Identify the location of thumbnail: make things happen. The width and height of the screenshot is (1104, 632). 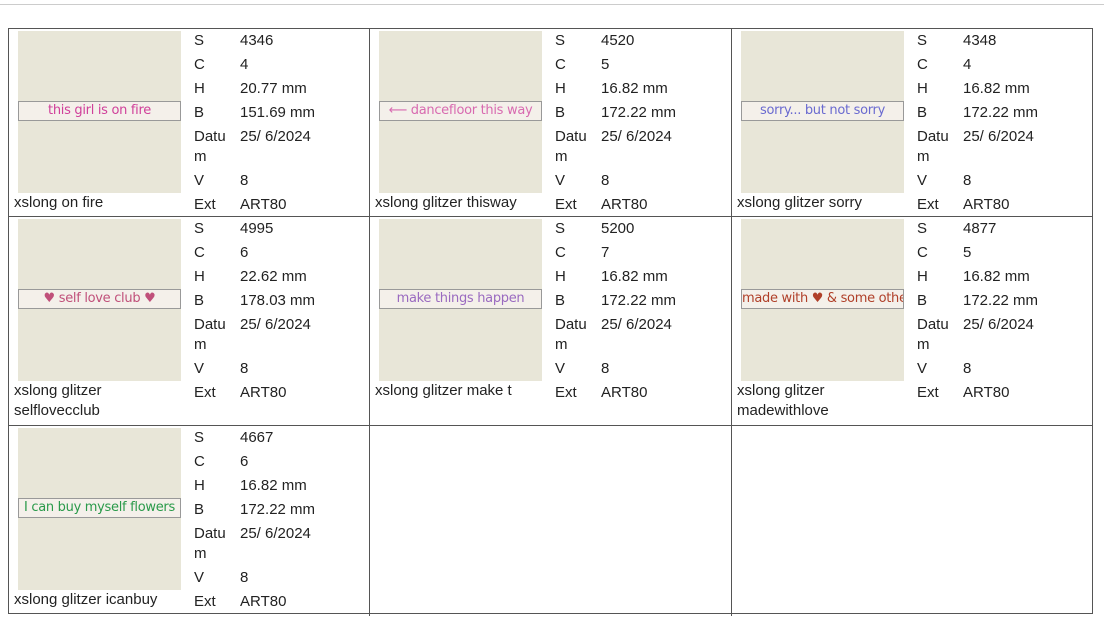
(460, 300).